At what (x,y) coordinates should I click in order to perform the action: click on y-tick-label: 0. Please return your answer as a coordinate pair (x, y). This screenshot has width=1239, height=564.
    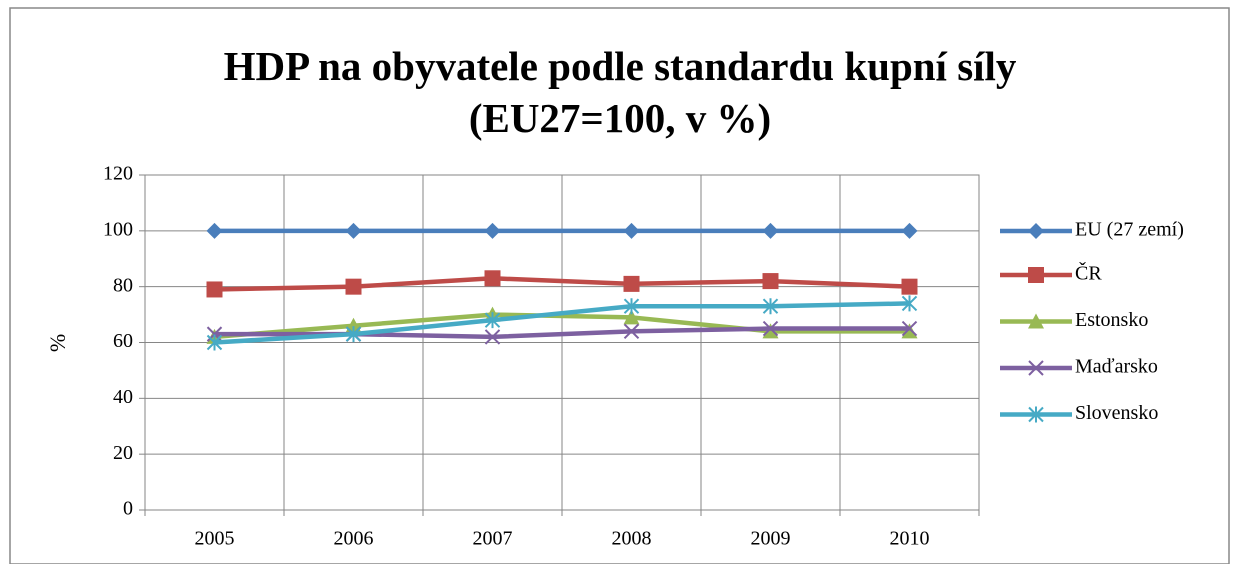
    Looking at the image, I should click on (128, 509).